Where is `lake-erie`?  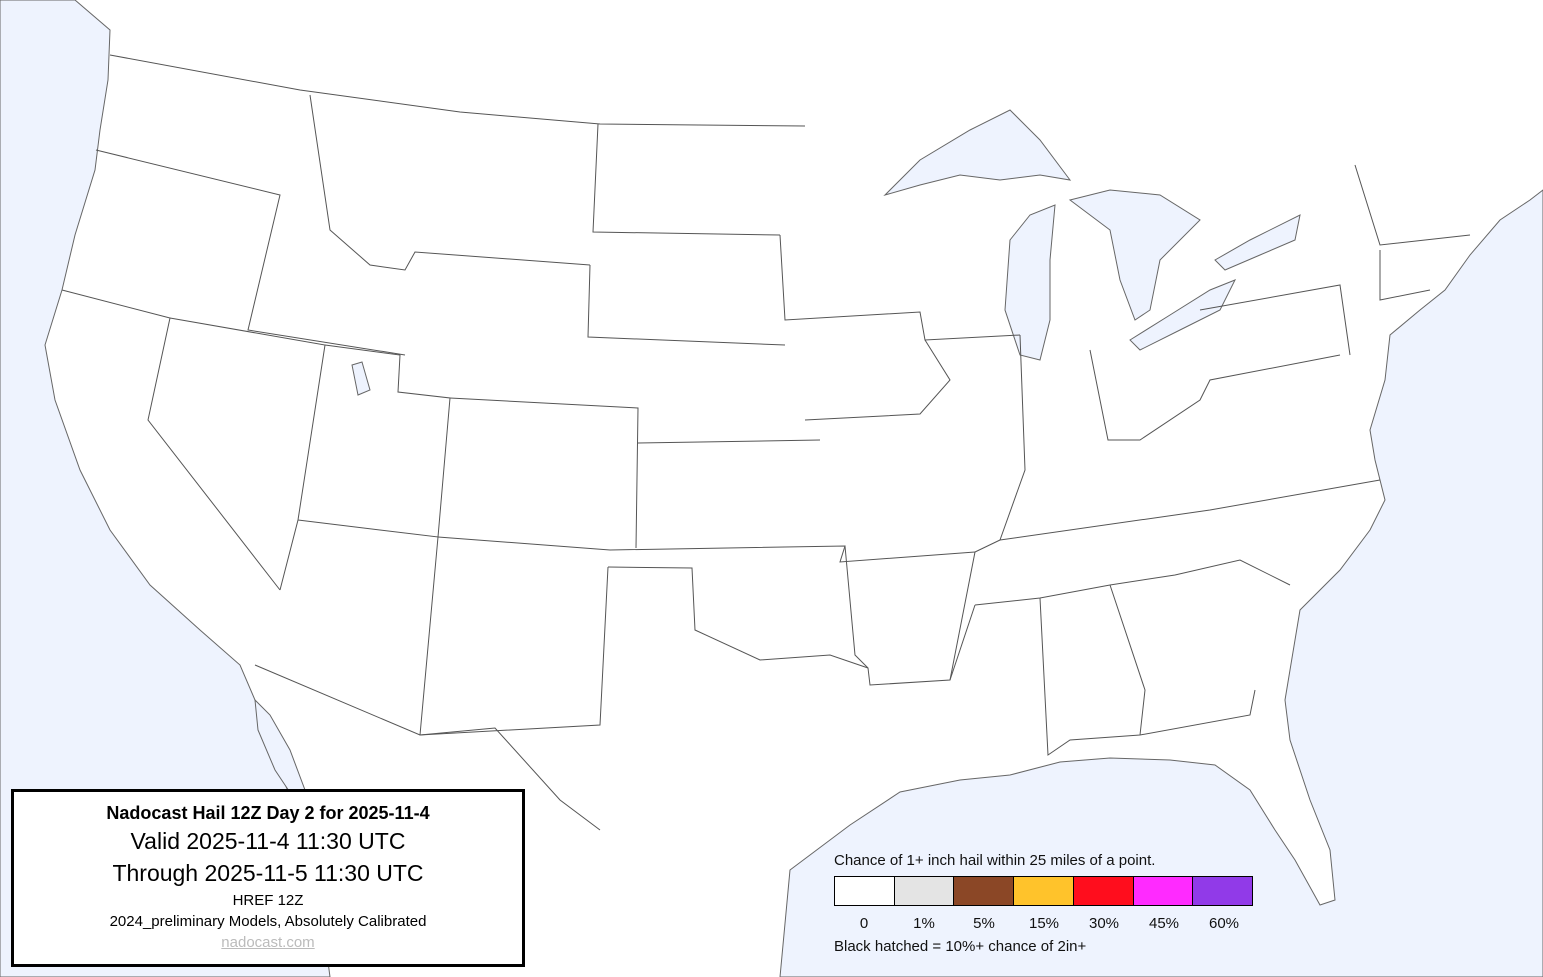 lake-erie is located at coordinates (1183, 315).